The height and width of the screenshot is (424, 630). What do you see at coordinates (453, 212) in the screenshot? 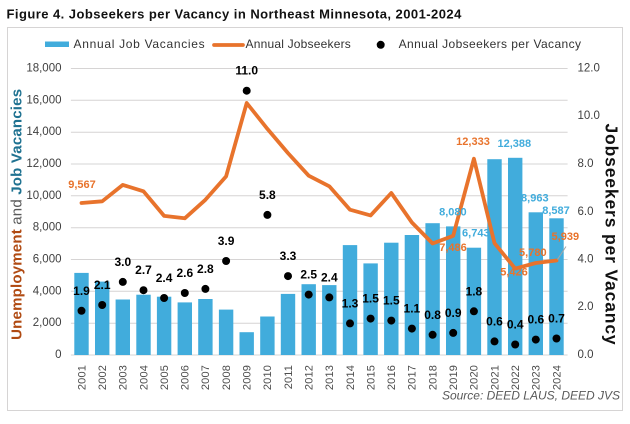
I see `svg-text: 8,080` at bounding box center [453, 212].